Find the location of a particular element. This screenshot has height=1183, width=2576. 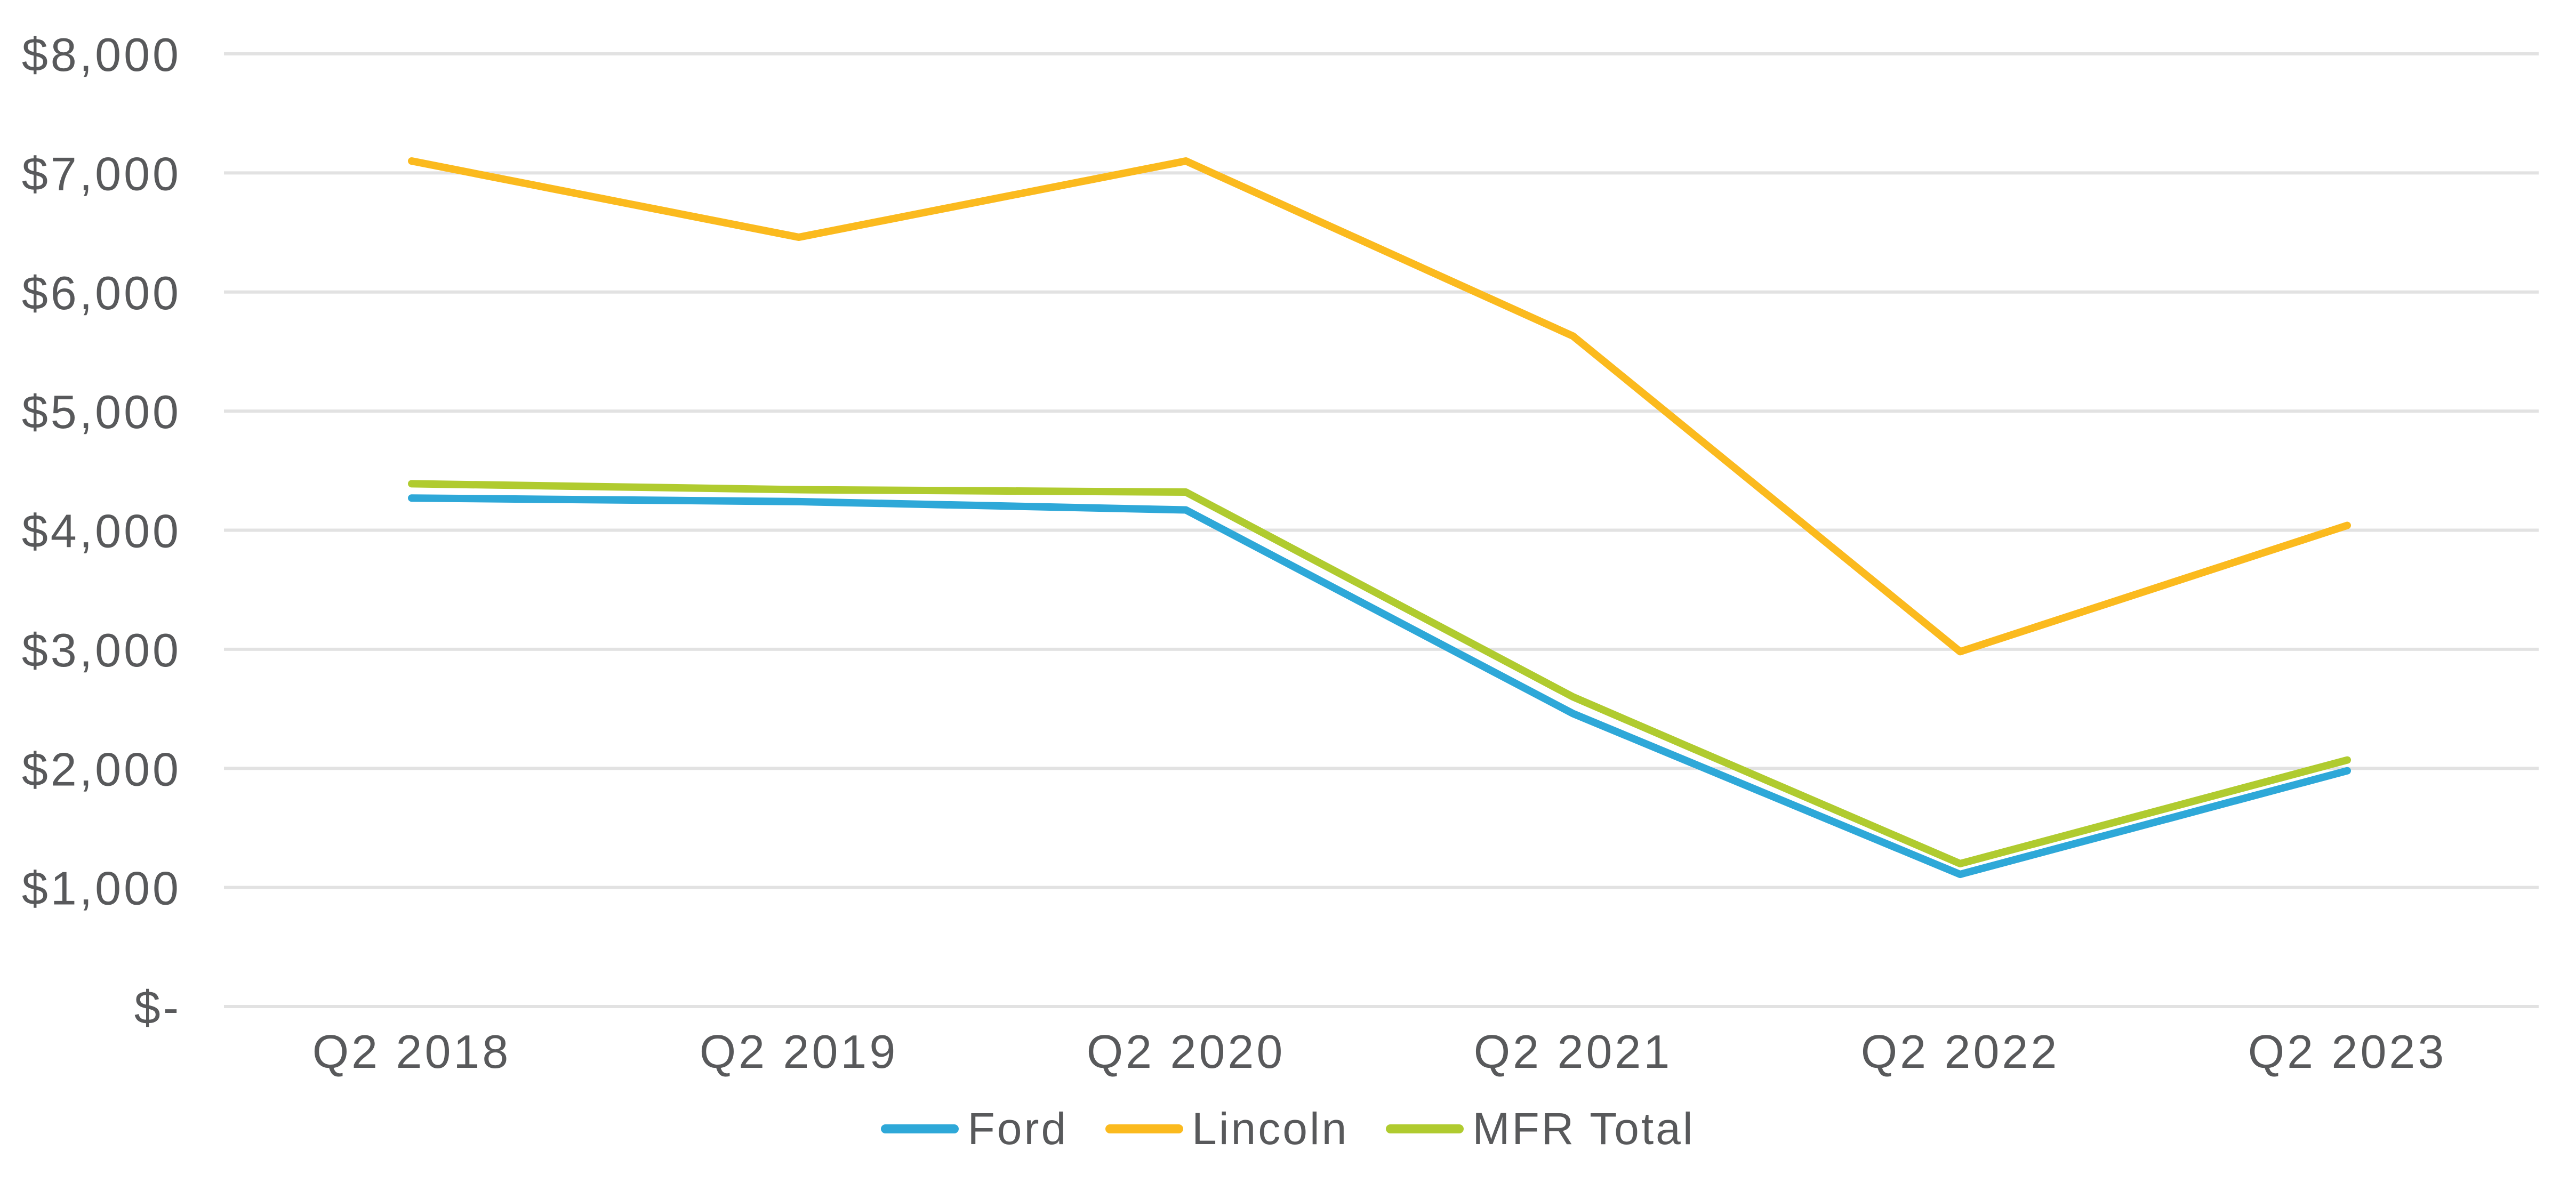

legend-item-mfr-total: MFR Total is located at coordinates (1540, 1128).